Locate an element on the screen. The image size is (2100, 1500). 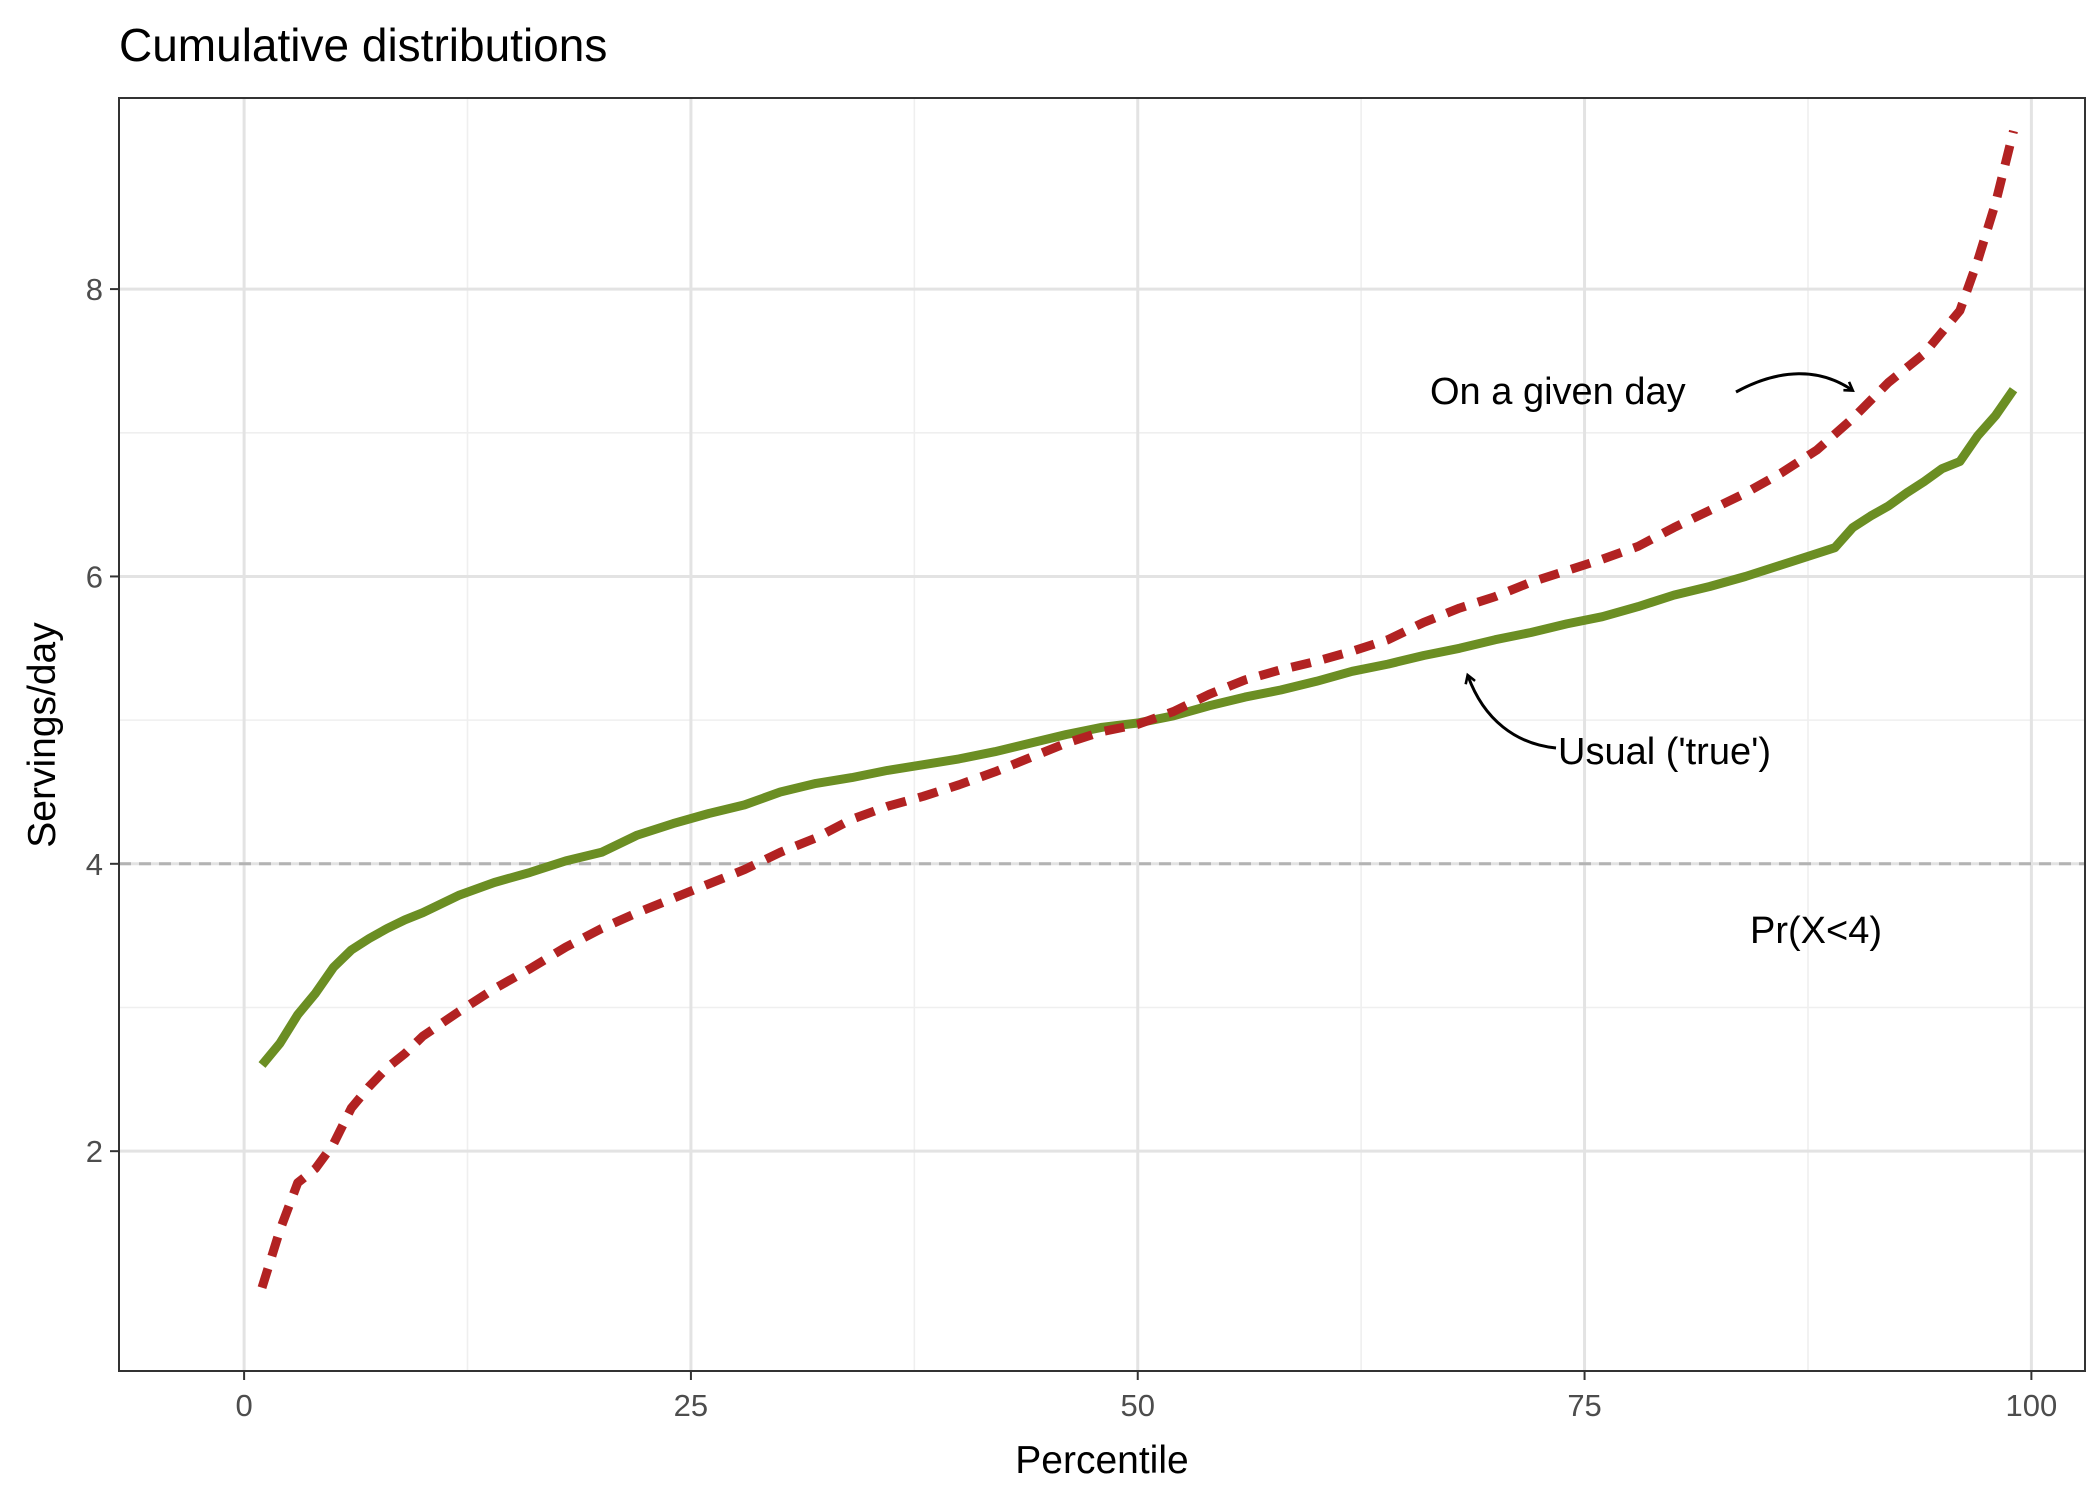
annotation-prob: Pr(X<4) is located at coordinates (1816, 931).